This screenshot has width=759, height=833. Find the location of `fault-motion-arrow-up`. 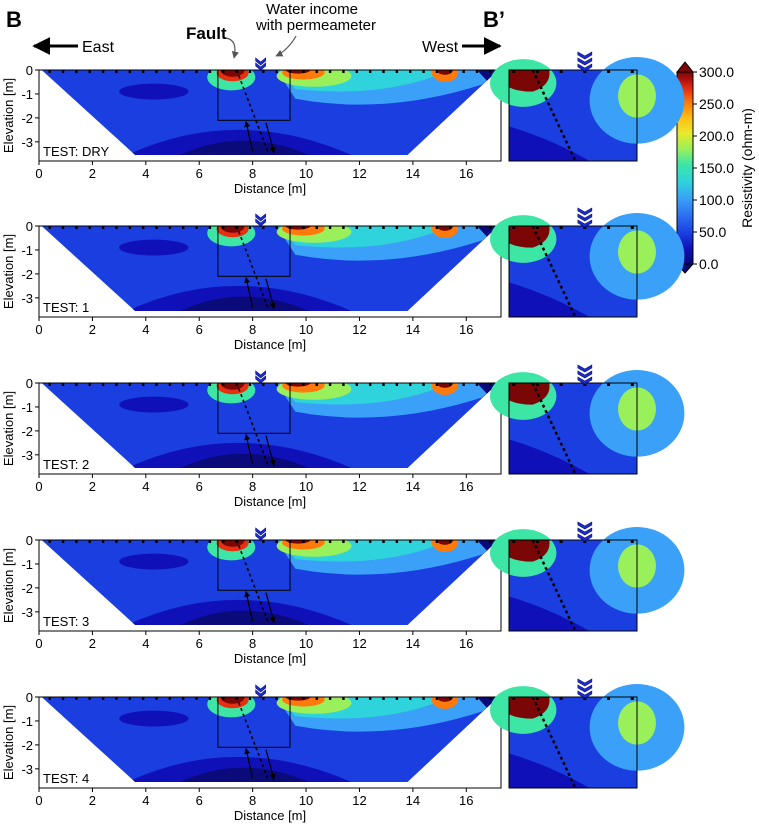

fault-motion-arrow-up is located at coordinates (249, 763).